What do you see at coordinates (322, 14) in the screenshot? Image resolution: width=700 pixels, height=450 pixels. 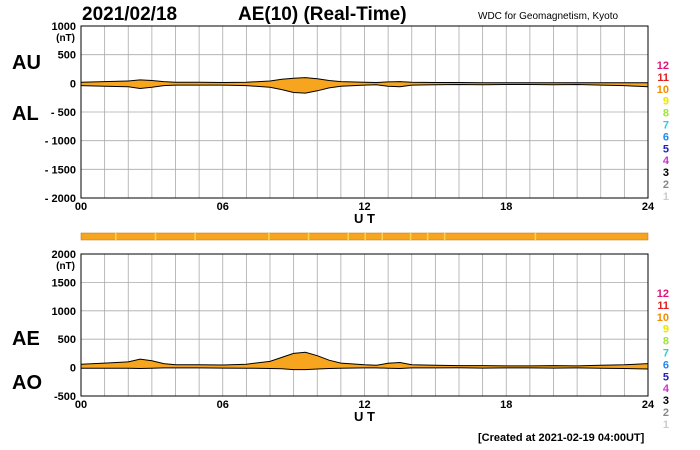 I see `chart-title: AE(10) (Real-Time)` at bounding box center [322, 14].